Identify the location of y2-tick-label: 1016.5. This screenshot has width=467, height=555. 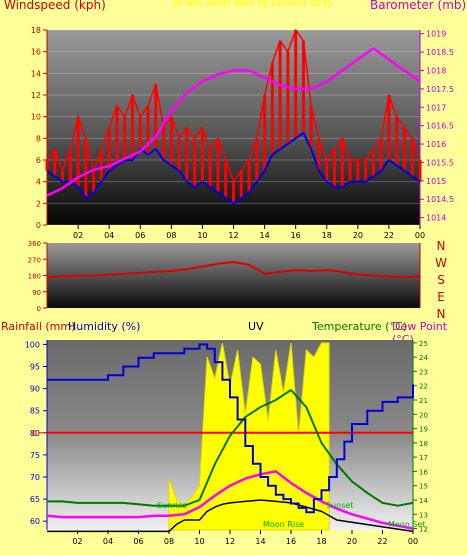
(440, 126).